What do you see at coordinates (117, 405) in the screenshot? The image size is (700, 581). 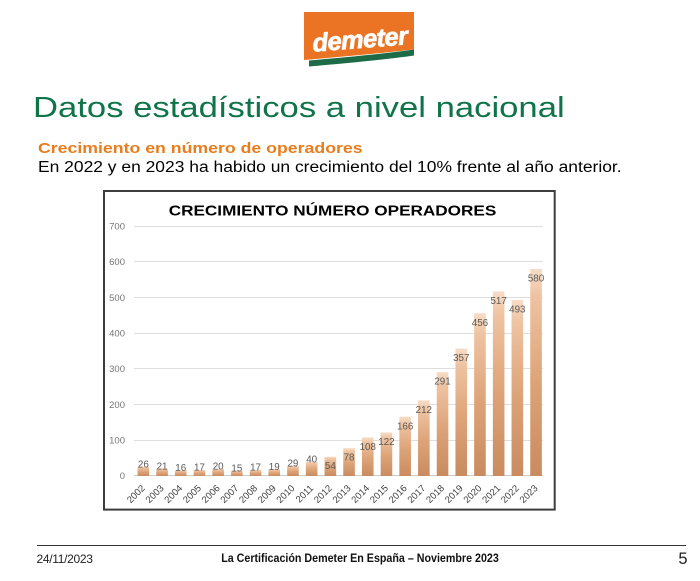 I see `svg-text: 200` at bounding box center [117, 405].